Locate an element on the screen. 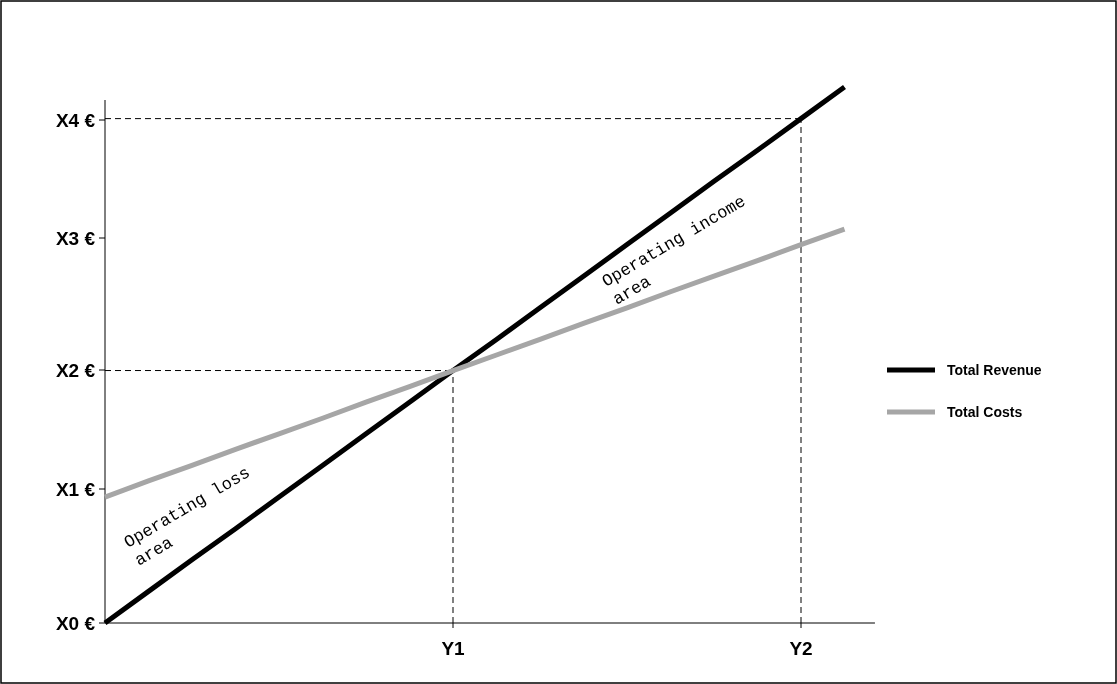 This screenshot has width=1117, height=684. text: X4 € is located at coordinates (75, 120).